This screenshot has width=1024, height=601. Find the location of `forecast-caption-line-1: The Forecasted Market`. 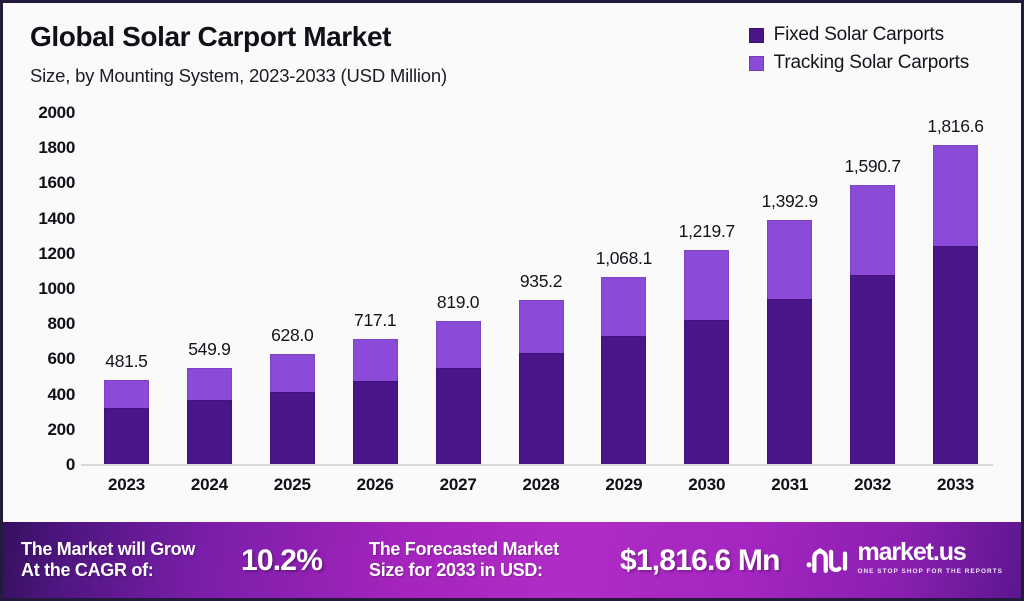

forecast-caption-line-1: The Forecasted Market is located at coordinates (464, 549).